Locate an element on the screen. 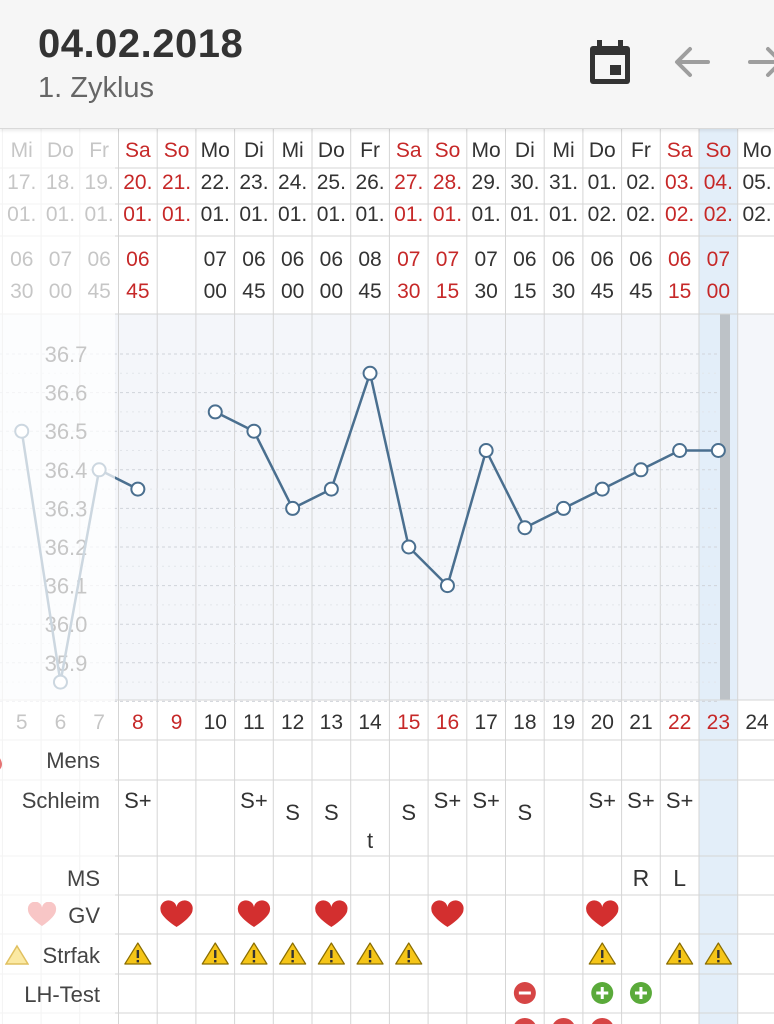 This screenshot has height=1024, width=774. calendar-button is located at coordinates (610, 62).